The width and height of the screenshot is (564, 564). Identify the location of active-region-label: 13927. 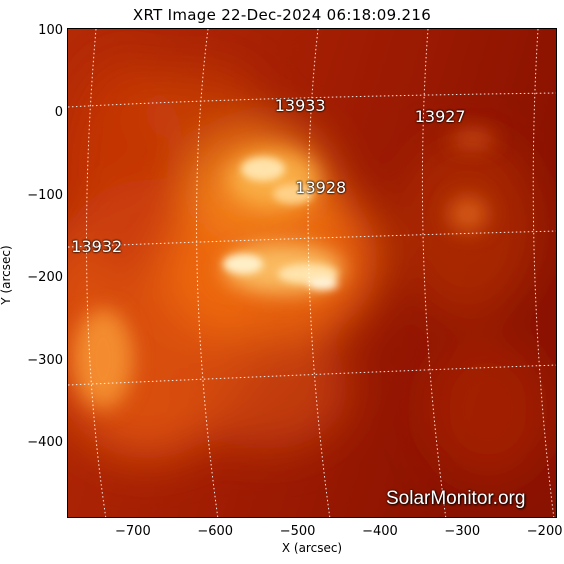
(440, 117).